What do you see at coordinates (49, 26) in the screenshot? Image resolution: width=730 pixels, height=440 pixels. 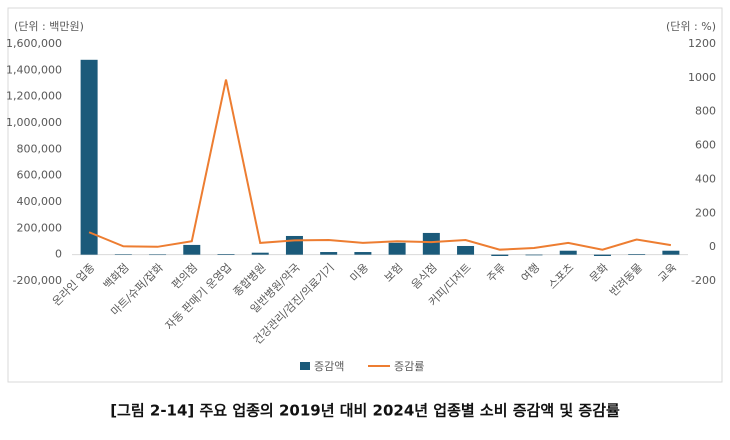 I see `y-unit-label: (단위 : 백만원)` at bounding box center [49, 26].